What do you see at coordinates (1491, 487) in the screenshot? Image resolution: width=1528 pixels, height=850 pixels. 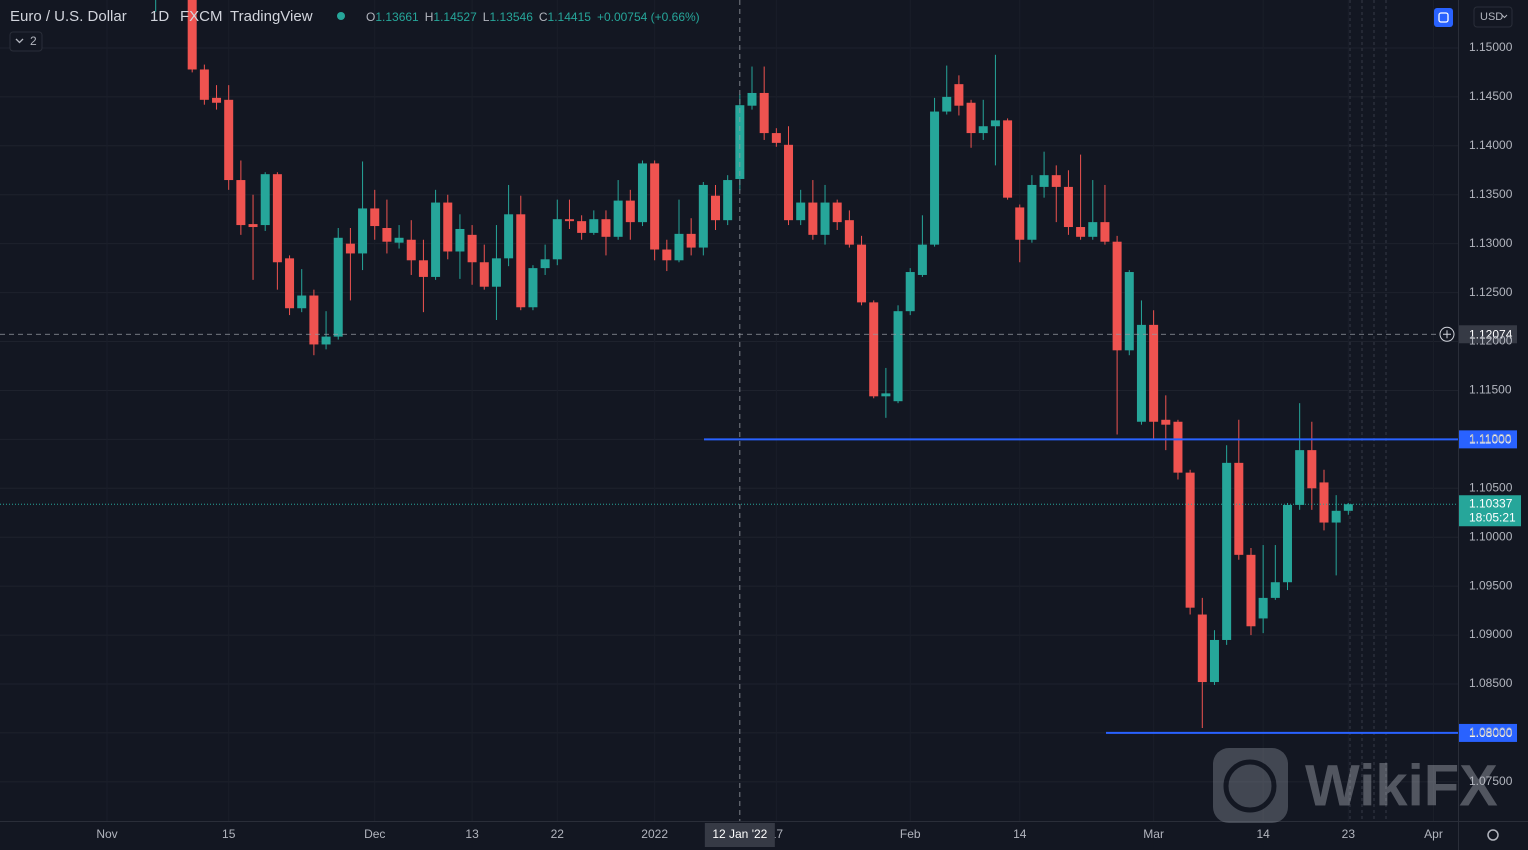 I see `y-tick-label: 1.10500` at bounding box center [1491, 487].